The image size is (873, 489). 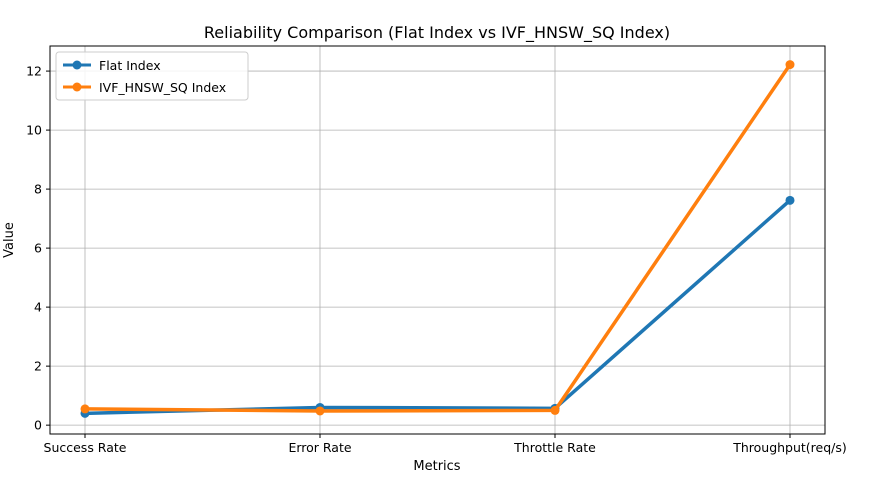 What do you see at coordinates (319, 447) in the screenshot?
I see `x-tick-label: Error Rate` at bounding box center [319, 447].